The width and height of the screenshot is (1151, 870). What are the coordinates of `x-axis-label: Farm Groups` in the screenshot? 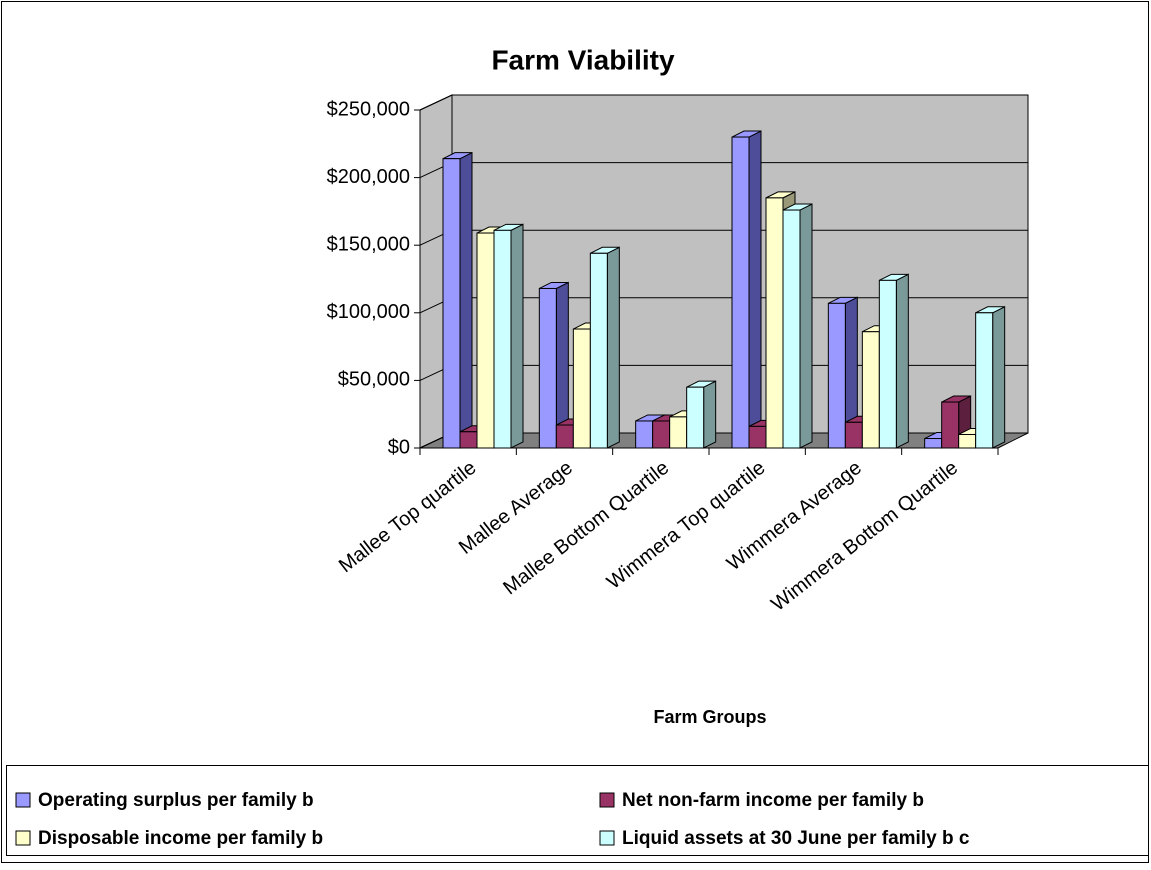 It's located at (709, 717).